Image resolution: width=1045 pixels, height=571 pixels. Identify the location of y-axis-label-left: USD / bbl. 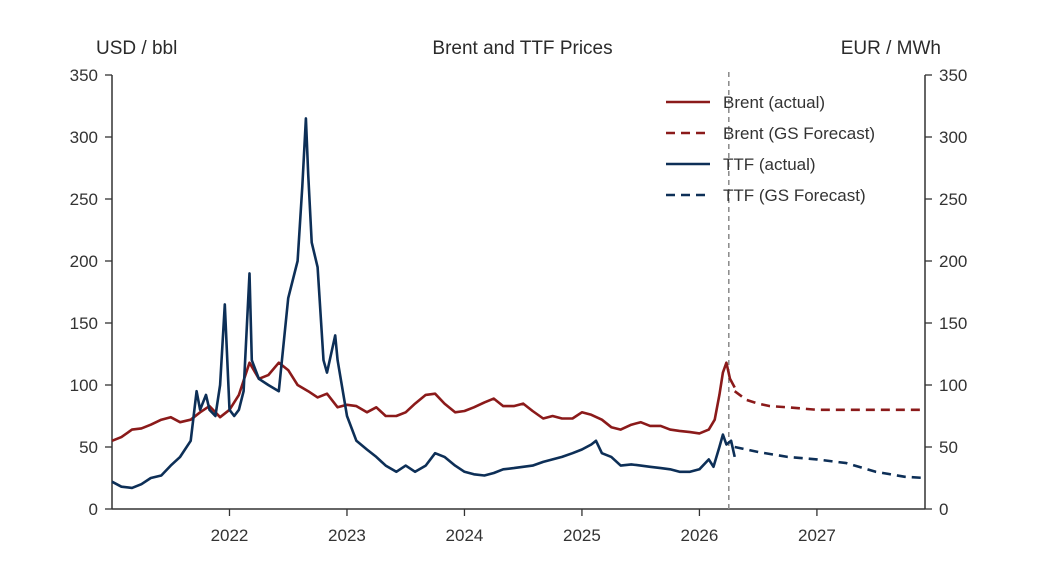
(137, 48).